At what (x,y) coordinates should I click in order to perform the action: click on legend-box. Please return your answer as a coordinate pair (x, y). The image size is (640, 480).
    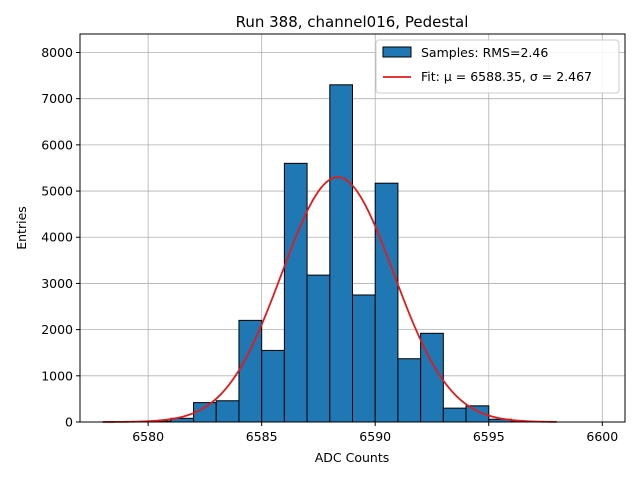
    Looking at the image, I should click on (497, 66).